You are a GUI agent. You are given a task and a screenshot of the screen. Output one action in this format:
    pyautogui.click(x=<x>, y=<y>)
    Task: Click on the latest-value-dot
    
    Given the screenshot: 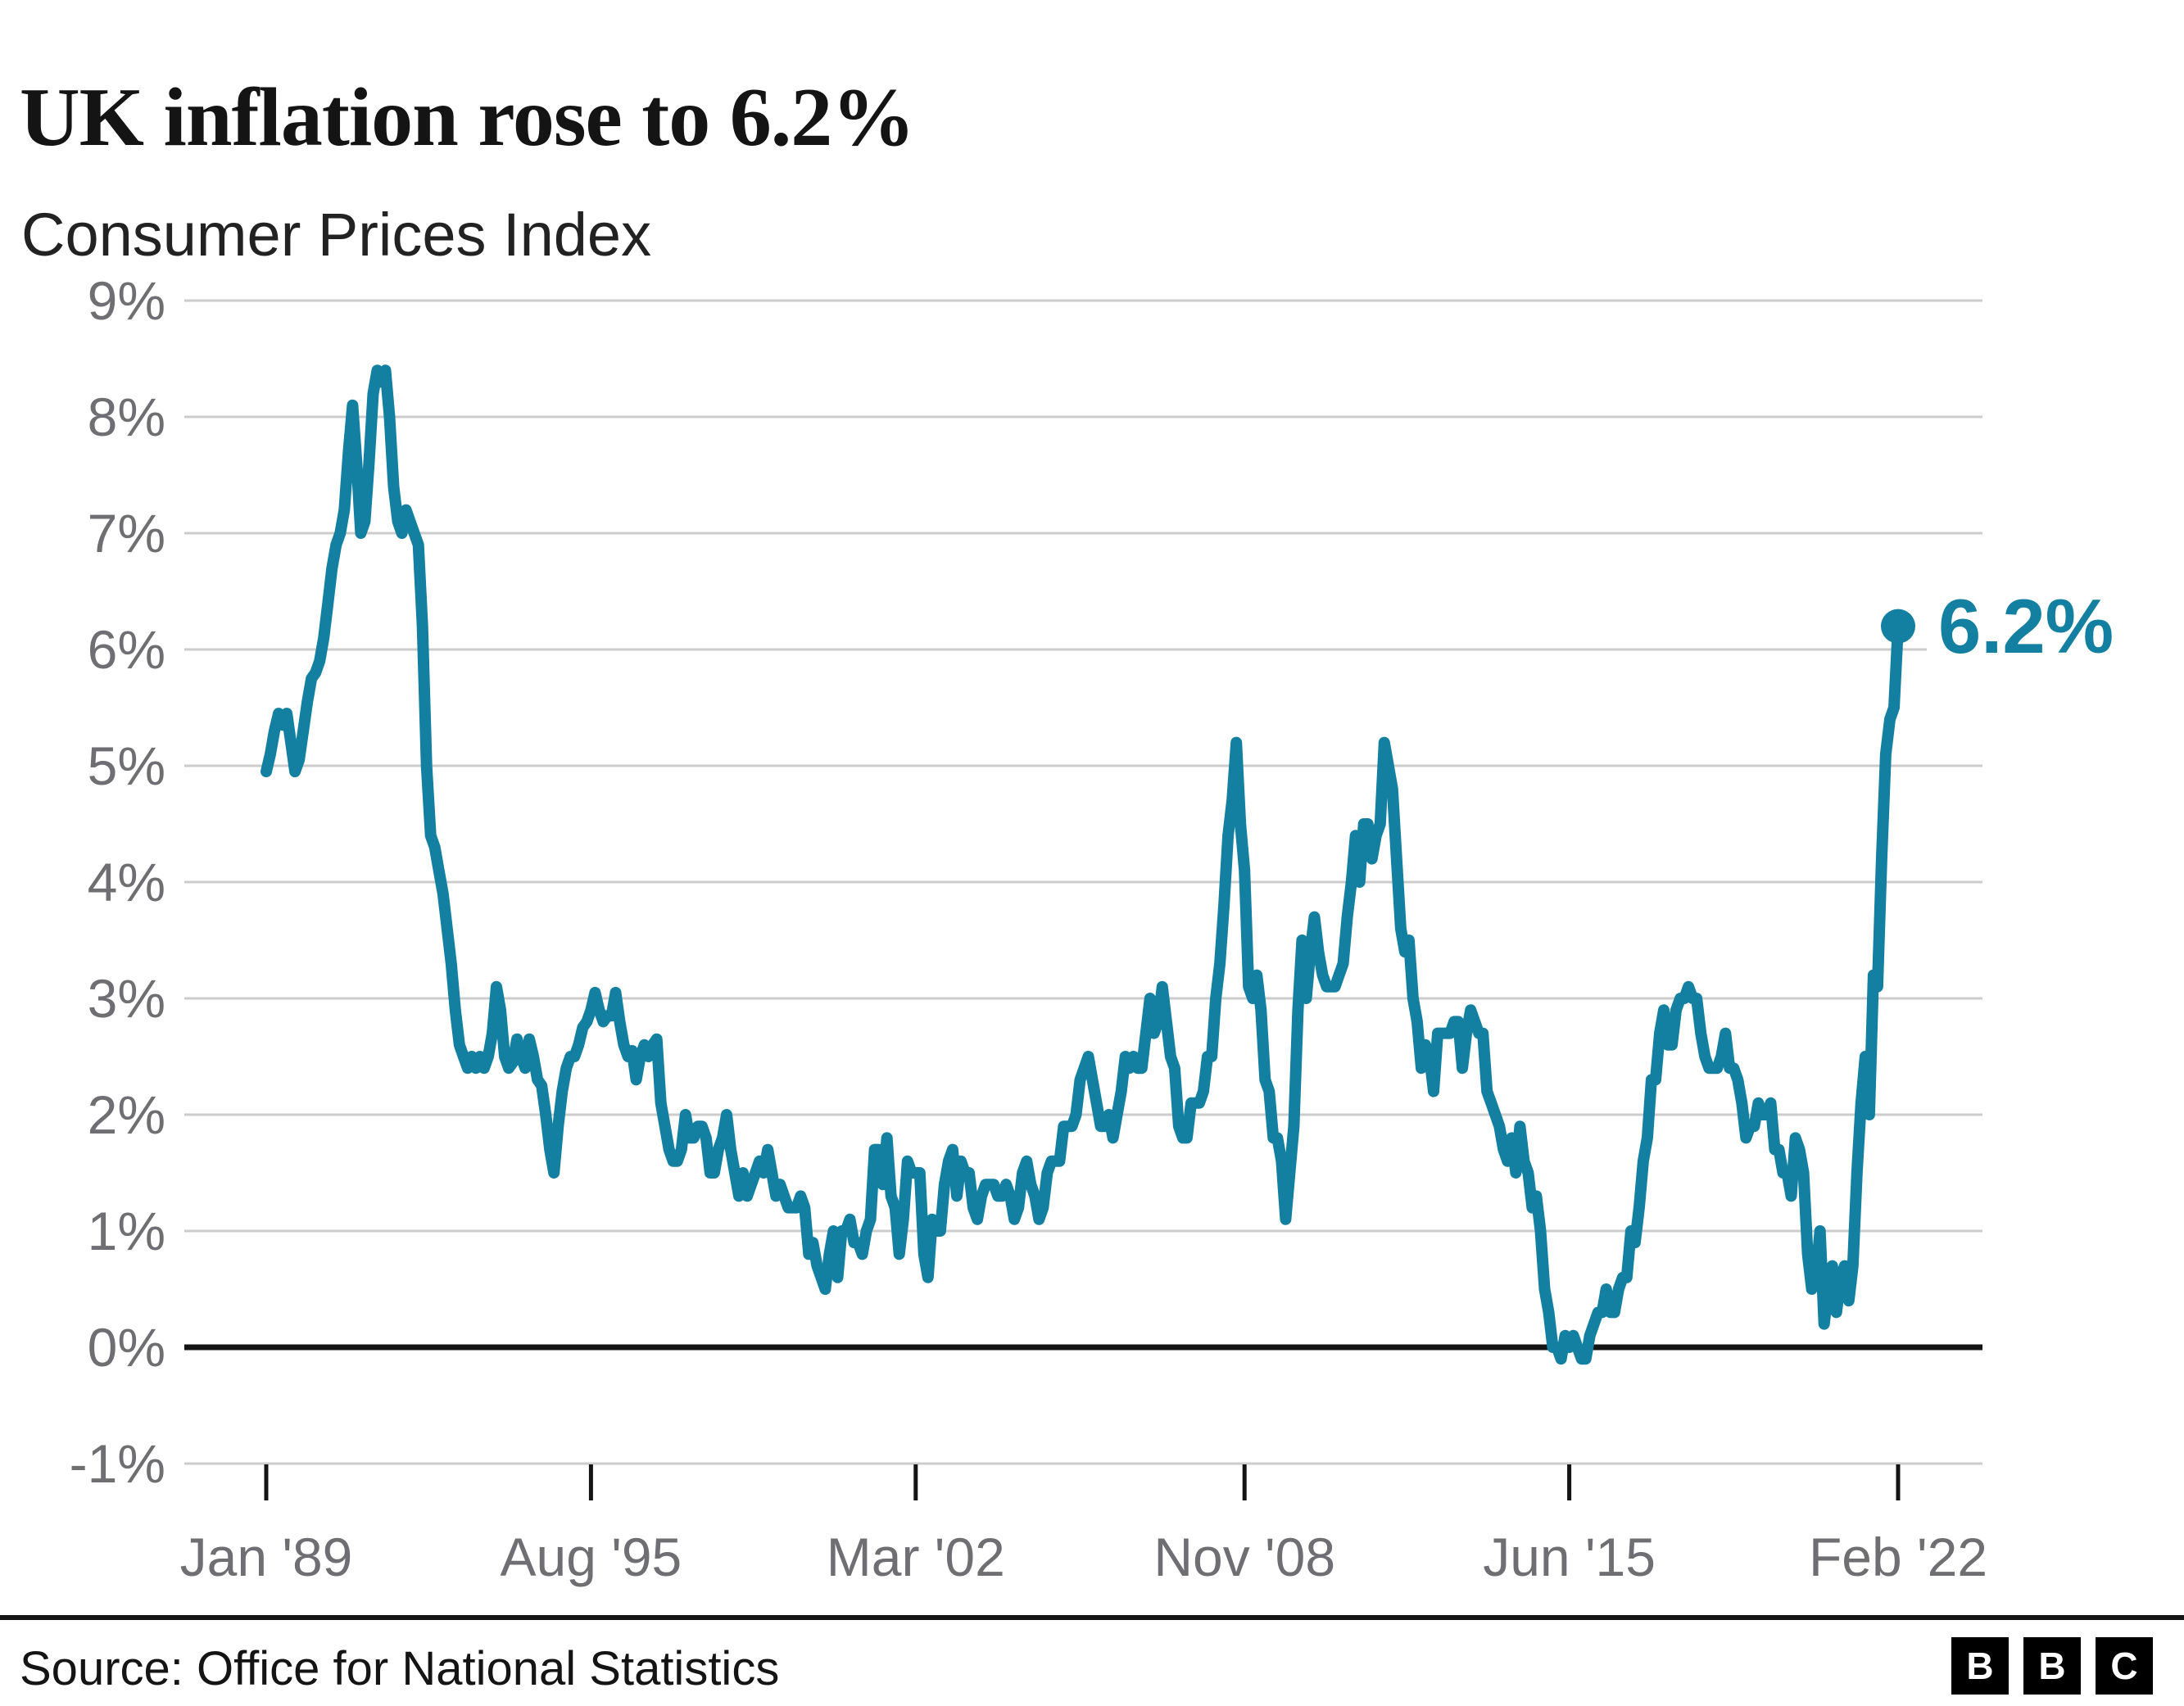 What is the action you would take?
    pyautogui.click(x=1898, y=626)
    